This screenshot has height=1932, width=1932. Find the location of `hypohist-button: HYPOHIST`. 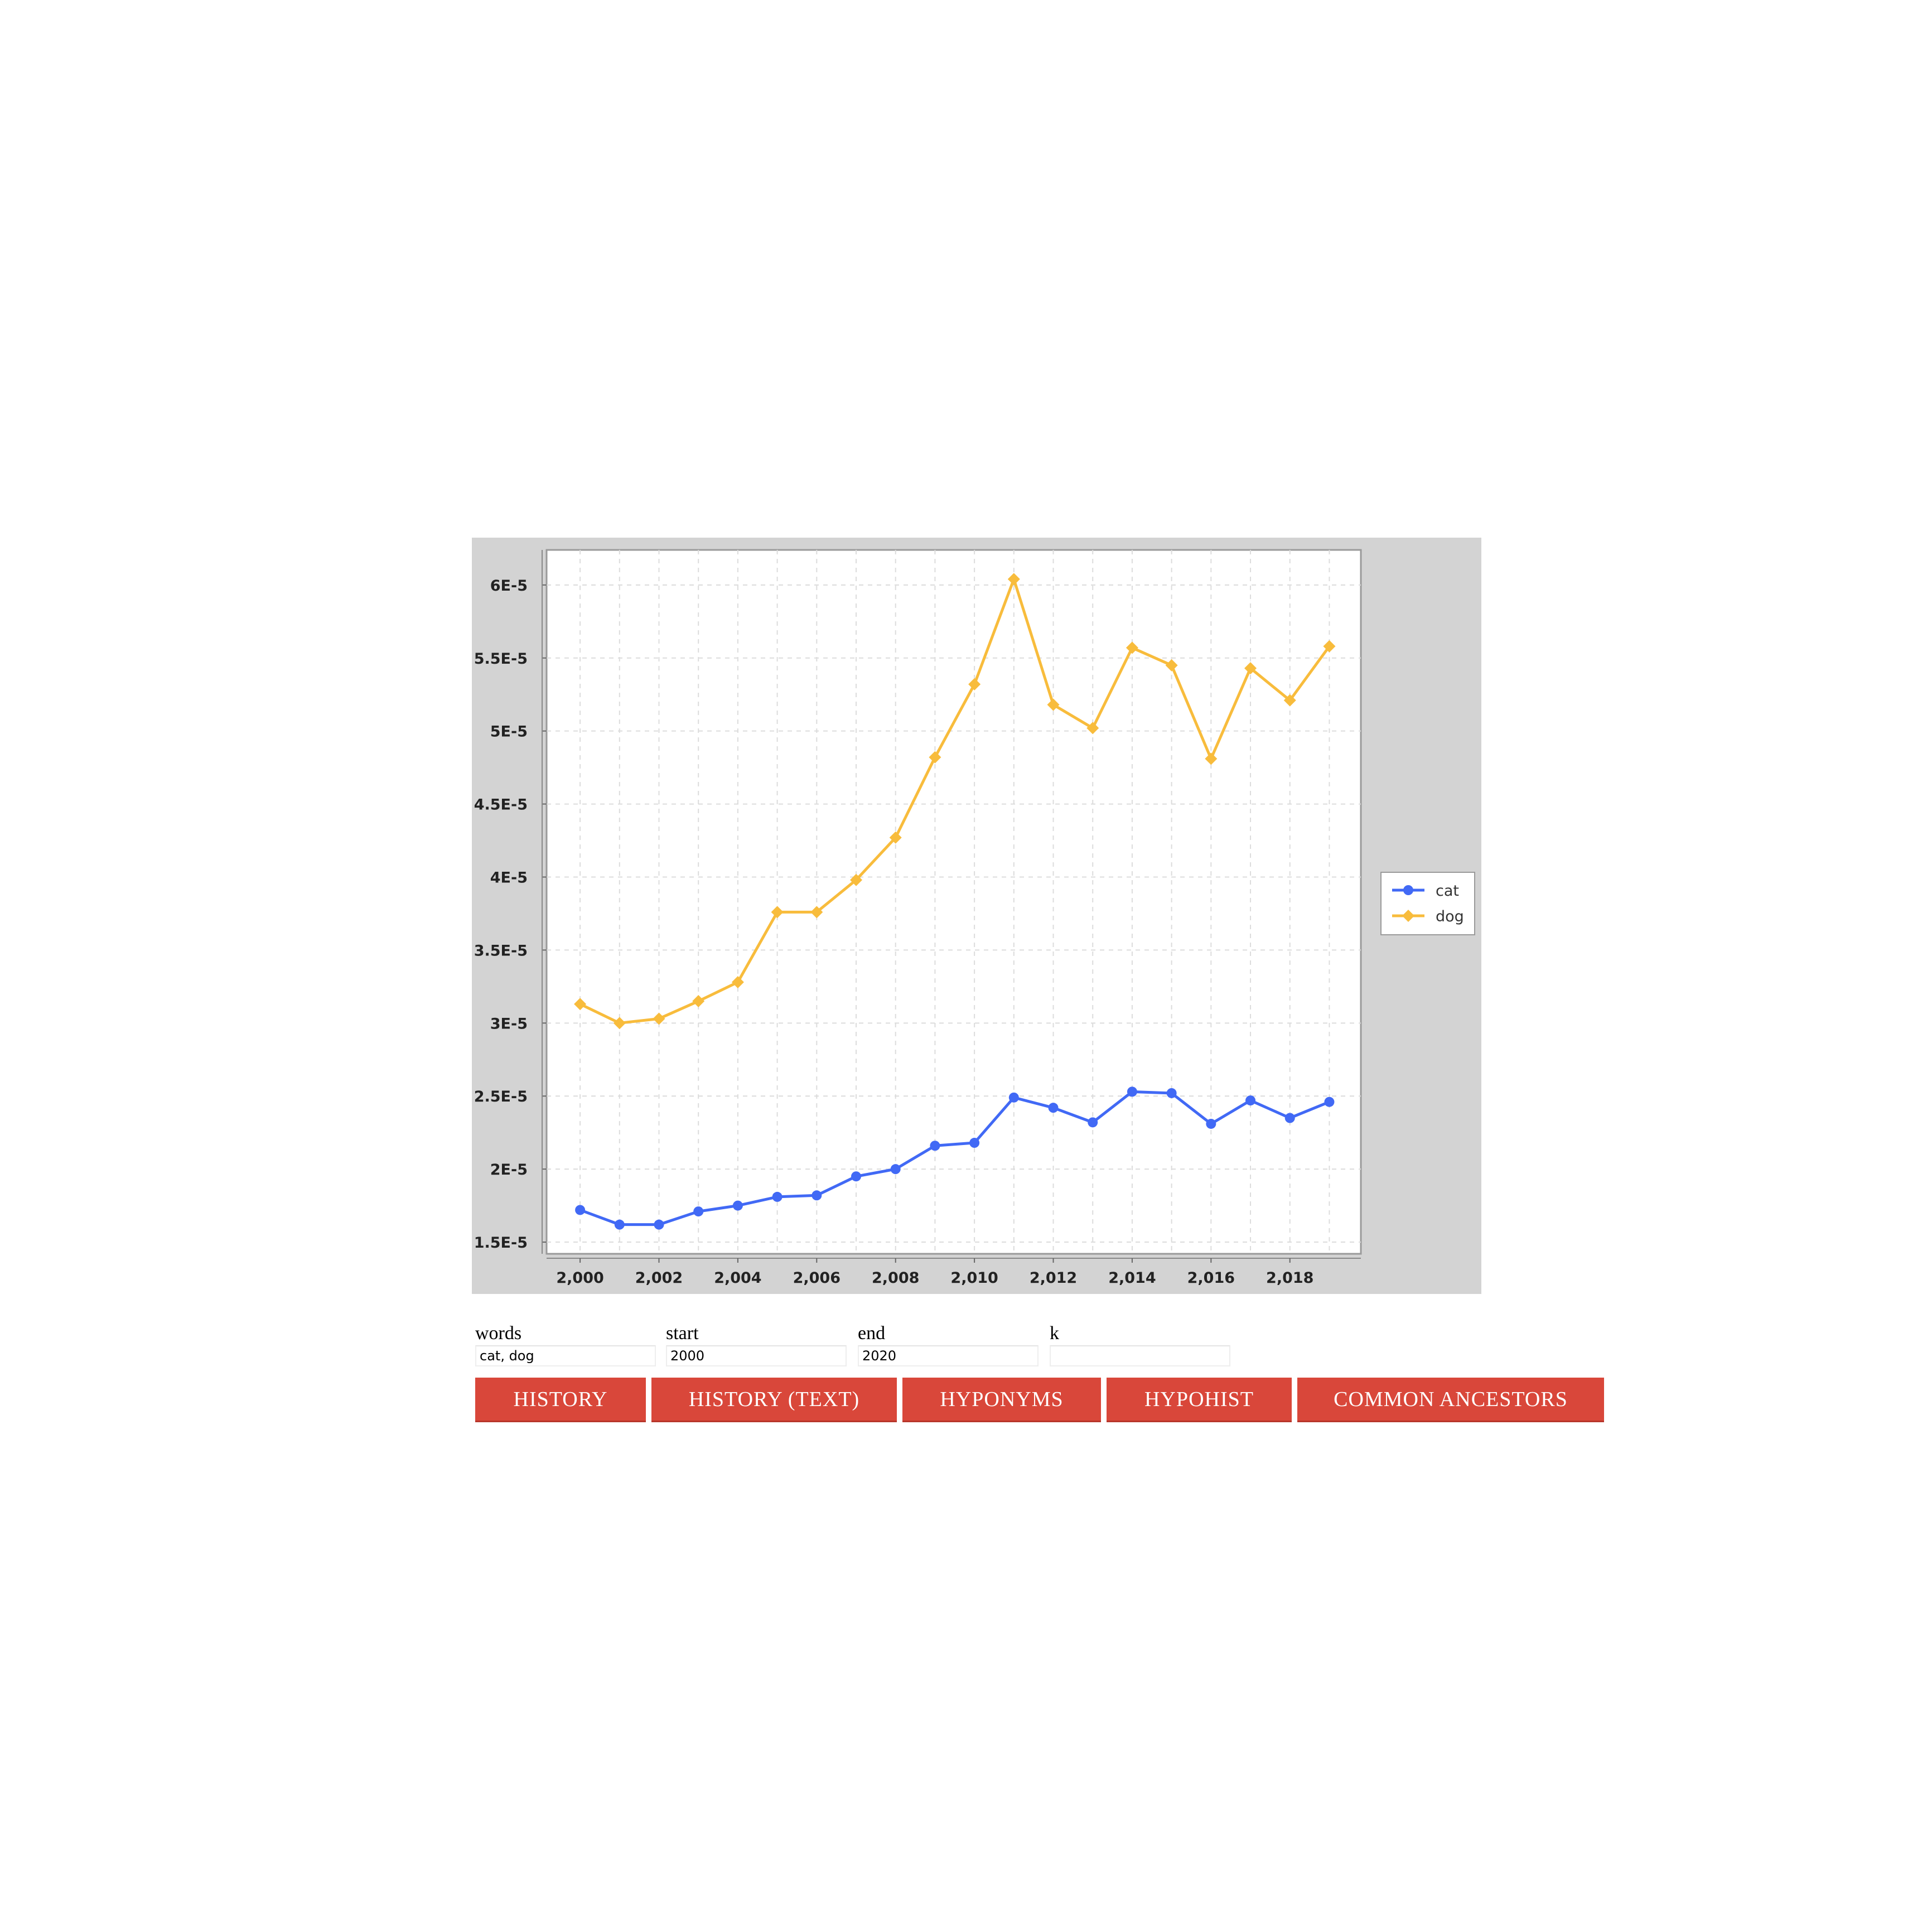

hypohist-button: HYPOHIST is located at coordinates (1199, 1400).